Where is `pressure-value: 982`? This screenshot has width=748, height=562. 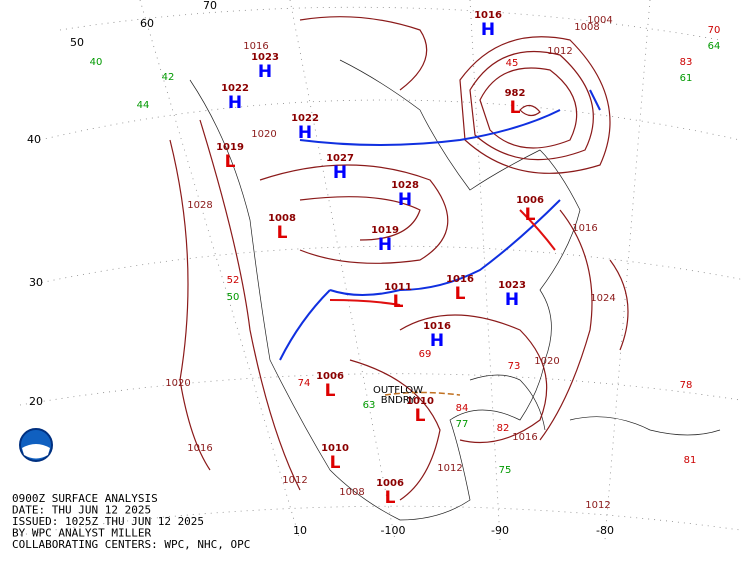
pressure-value: 982 is located at coordinates (515, 93).